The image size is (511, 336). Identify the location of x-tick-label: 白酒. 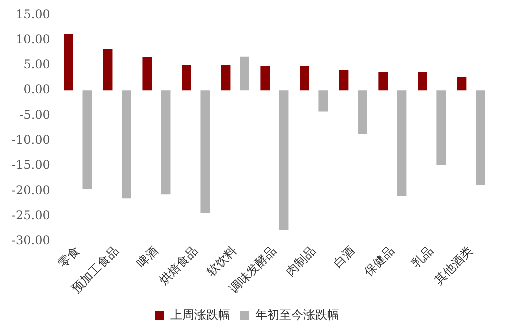
(344, 257).